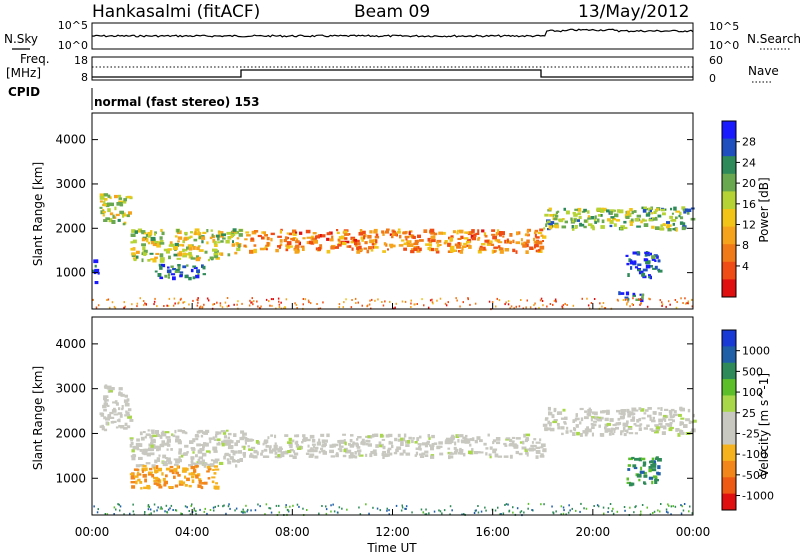  I want to click on colorbar-swatch, so click(729, 165).